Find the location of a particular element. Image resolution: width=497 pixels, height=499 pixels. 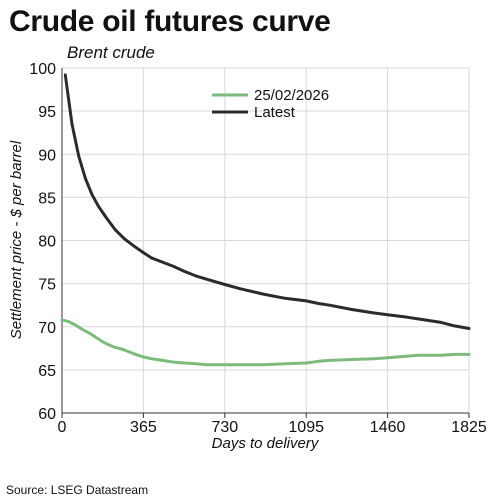

y-tick-label: 90 is located at coordinates (47, 155).